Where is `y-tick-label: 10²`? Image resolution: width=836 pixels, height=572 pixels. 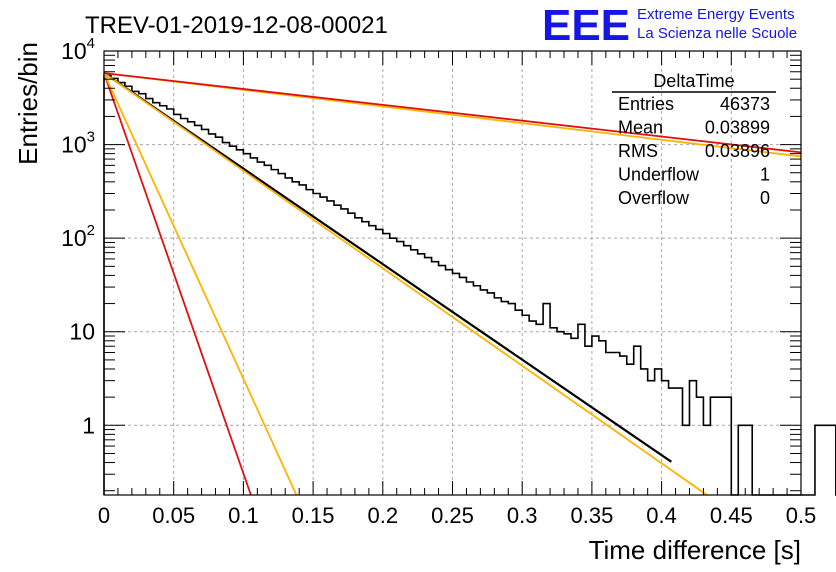
y-tick-label: 10² is located at coordinates (78, 236).